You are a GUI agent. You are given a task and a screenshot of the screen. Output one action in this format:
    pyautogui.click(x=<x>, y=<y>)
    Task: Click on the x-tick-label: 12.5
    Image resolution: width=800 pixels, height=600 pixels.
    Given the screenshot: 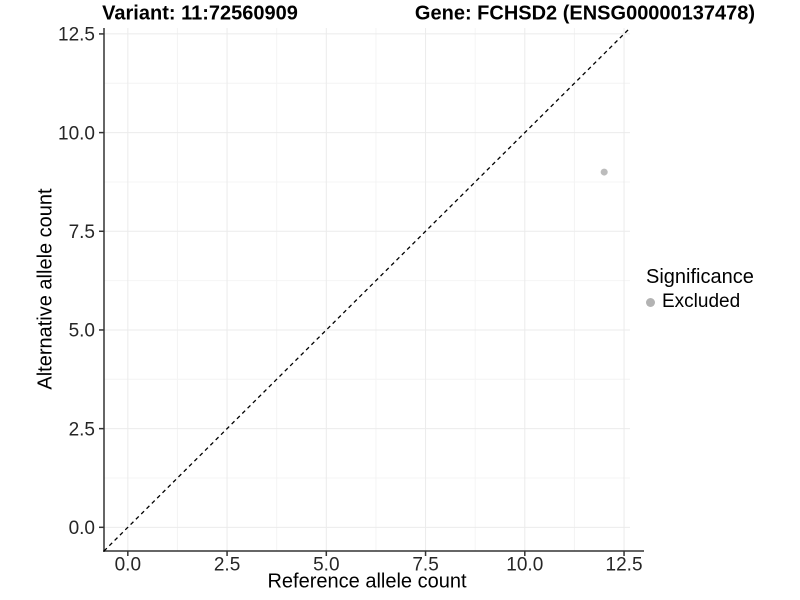 What is the action you would take?
    pyautogui.click(x=624, y=565)
    